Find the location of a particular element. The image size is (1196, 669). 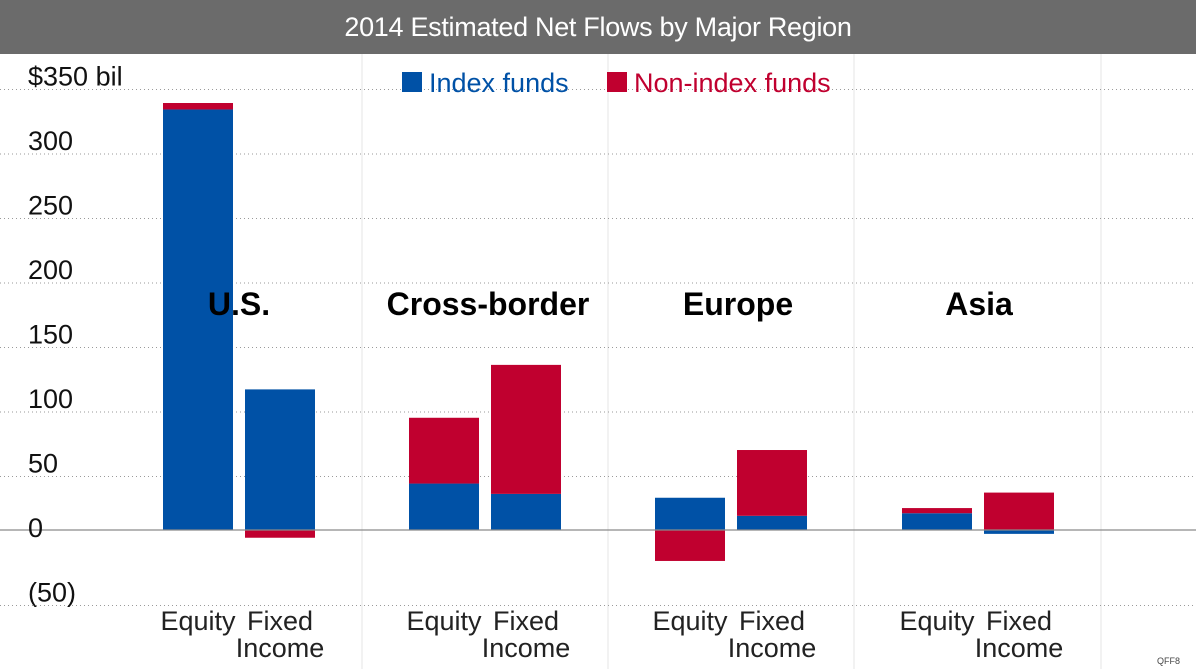

legend: Index funds Non-index funds is located at coordinates (616, 83).